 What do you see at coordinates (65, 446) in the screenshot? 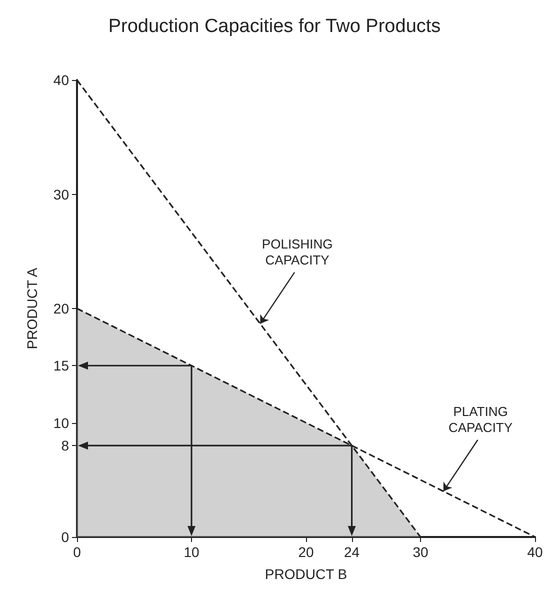
I see `y-tick-label: 8` at bounding box center [65, 446].